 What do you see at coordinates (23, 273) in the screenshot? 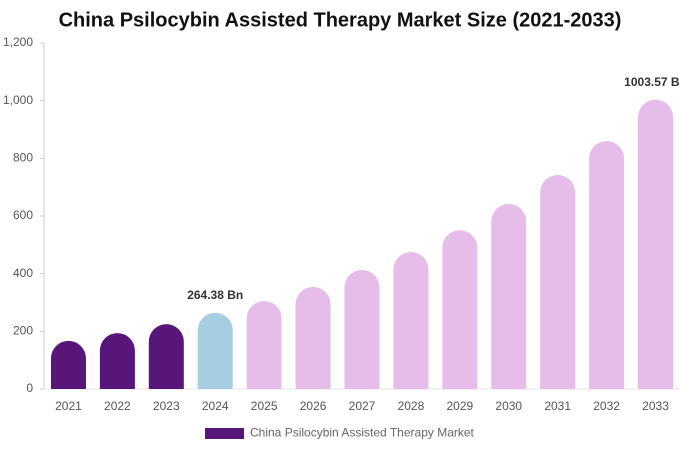
I see `y-tick-label: 400` at bounding box center [23, 273].